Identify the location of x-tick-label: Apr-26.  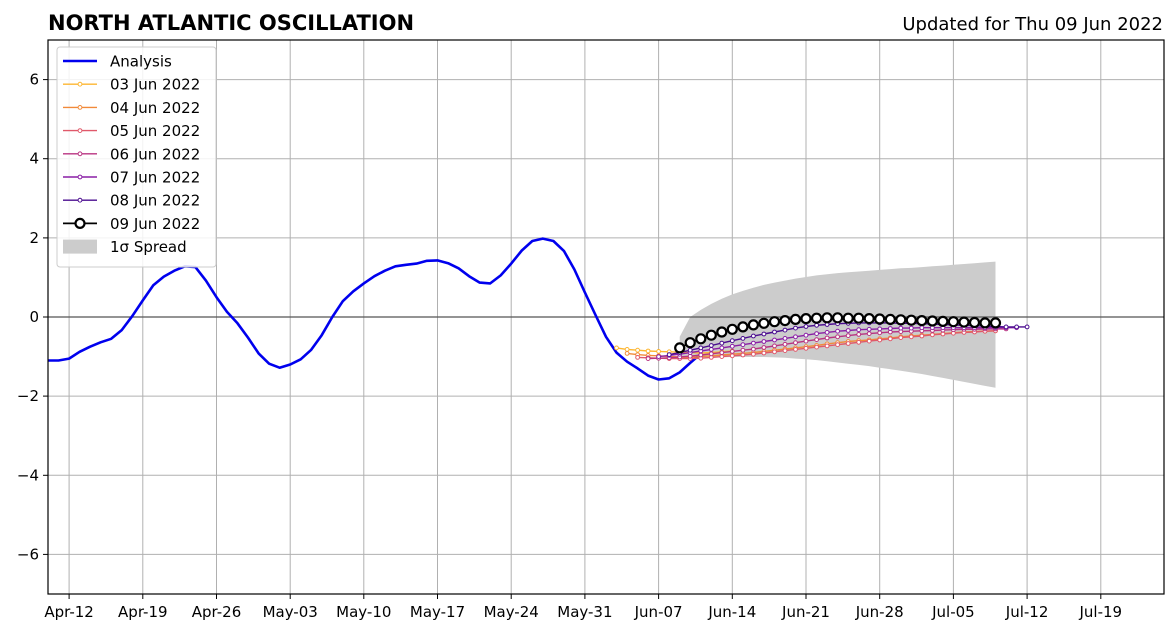
(217, 612).